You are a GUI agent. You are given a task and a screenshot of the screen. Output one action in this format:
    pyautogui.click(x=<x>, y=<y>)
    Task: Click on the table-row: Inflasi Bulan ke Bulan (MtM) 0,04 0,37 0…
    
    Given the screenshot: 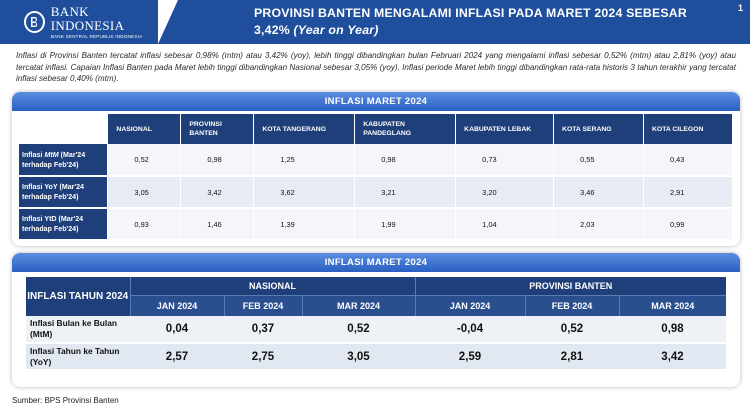 What is the action you would take?
    pyautogui.click(x=376, y=330)
    